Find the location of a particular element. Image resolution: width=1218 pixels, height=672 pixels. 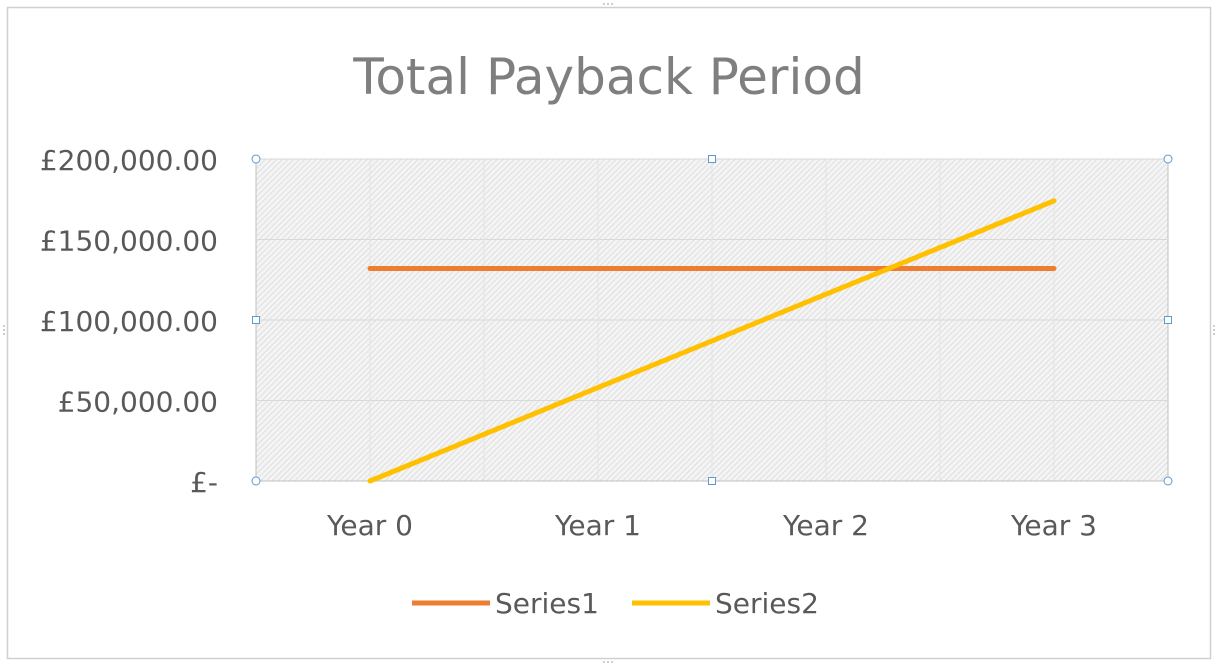

y-tick-label: £50,000.00 is located at coordinates (138, 402).